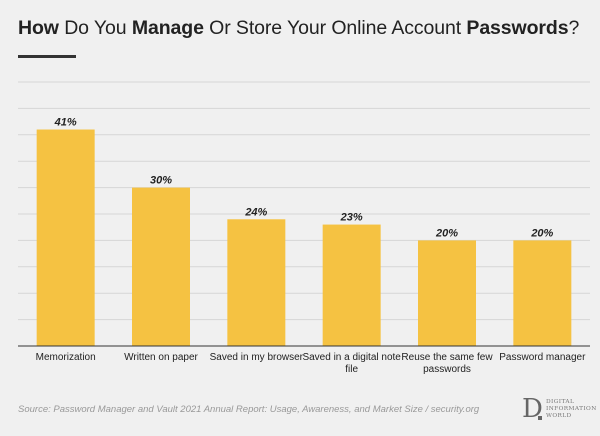 This screenshot has height=436, width=600. I want to click on data-label: 23%, so click(351, 218).